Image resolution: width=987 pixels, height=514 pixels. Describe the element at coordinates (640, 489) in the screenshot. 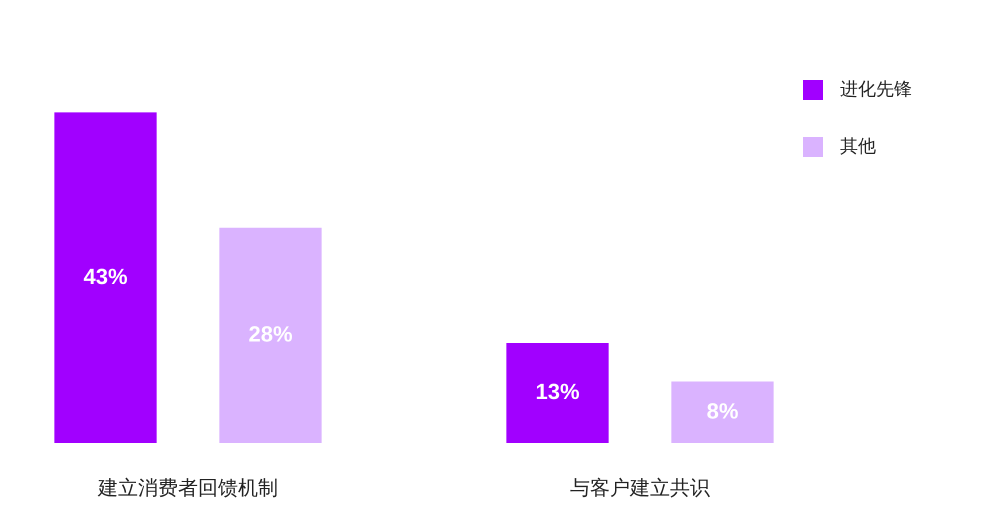

I see `x-tick-label: 与客户建立共识` at that location.